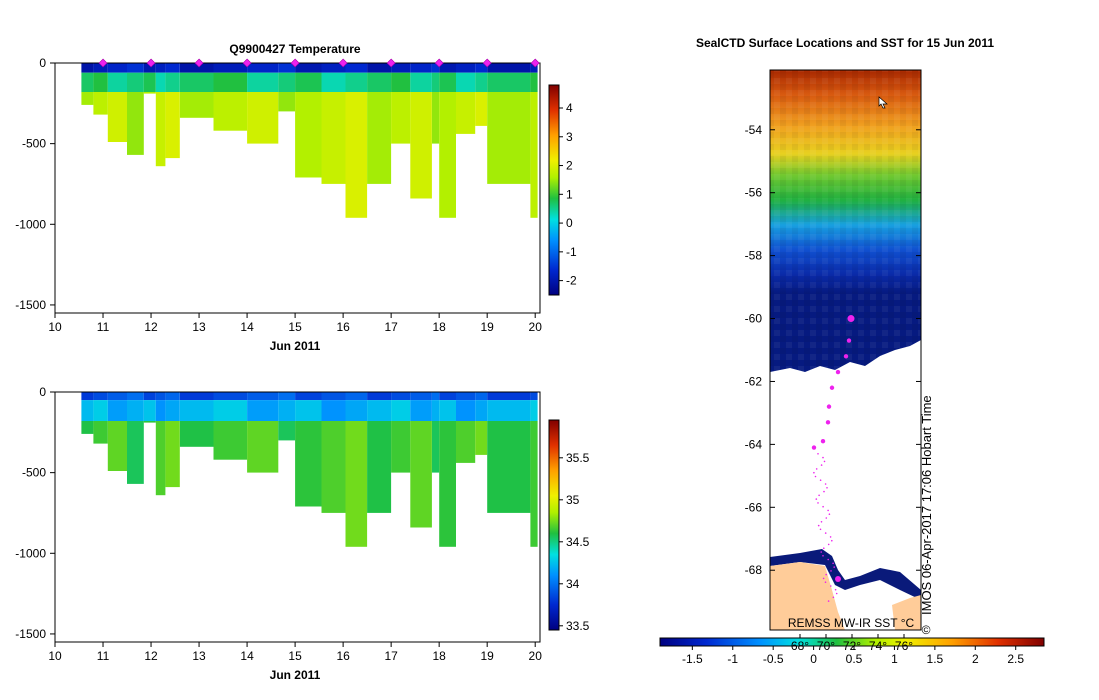 This screenshot has width=1099, height=700. What do you see at coordinates (845, 225) in the screenshot?
I see `sst-texture` at bounding box center [845, 225].